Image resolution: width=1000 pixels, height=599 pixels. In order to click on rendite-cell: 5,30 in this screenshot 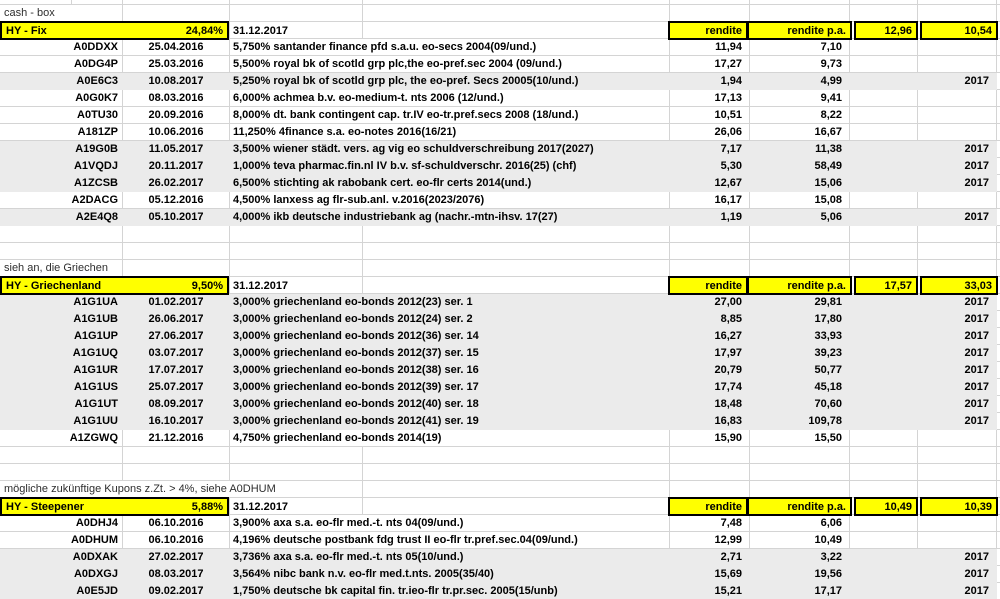, I will do `click(710, 166)`.